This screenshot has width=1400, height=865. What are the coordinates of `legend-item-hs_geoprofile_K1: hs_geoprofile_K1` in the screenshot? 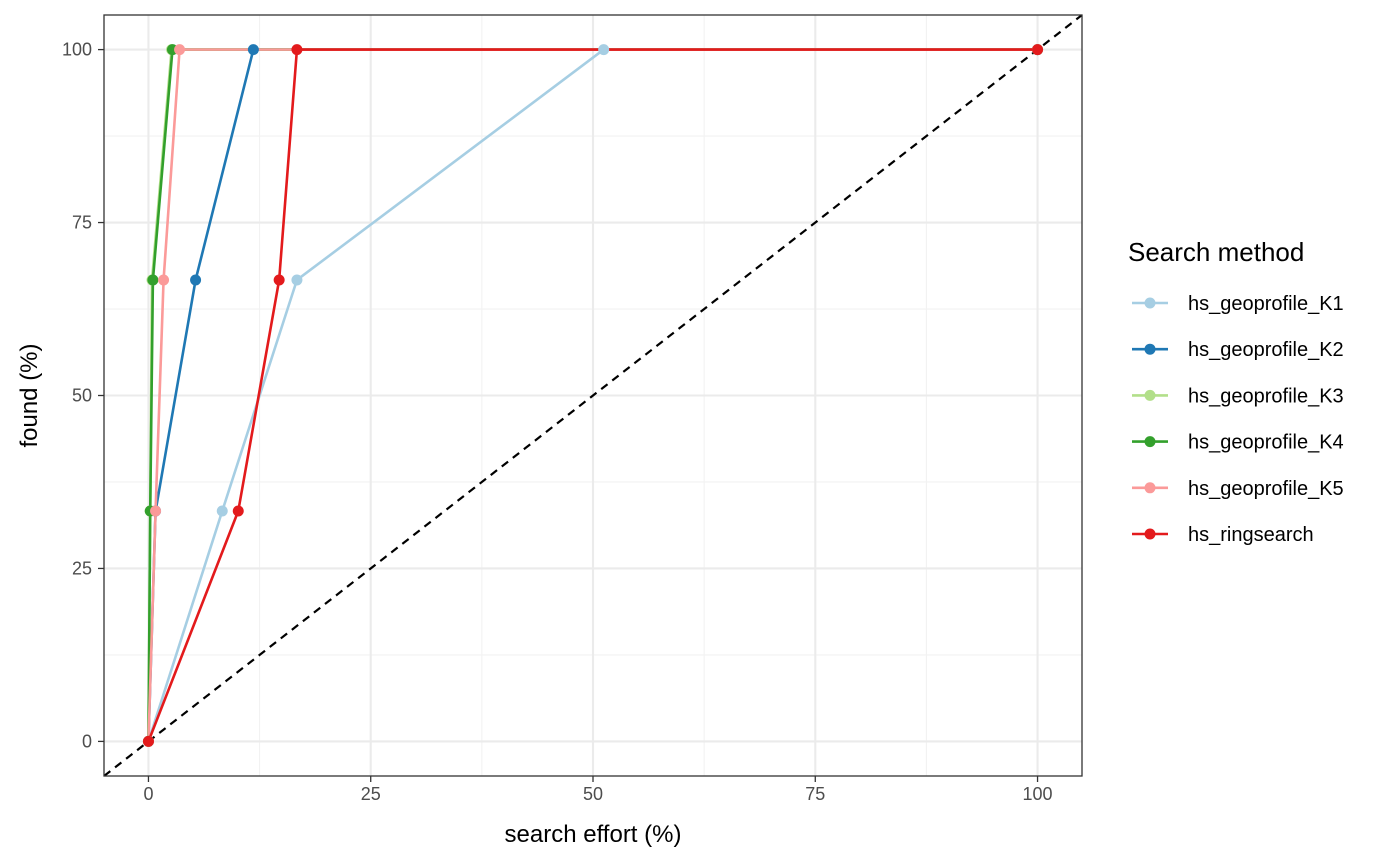 It's located at (1238, 304).